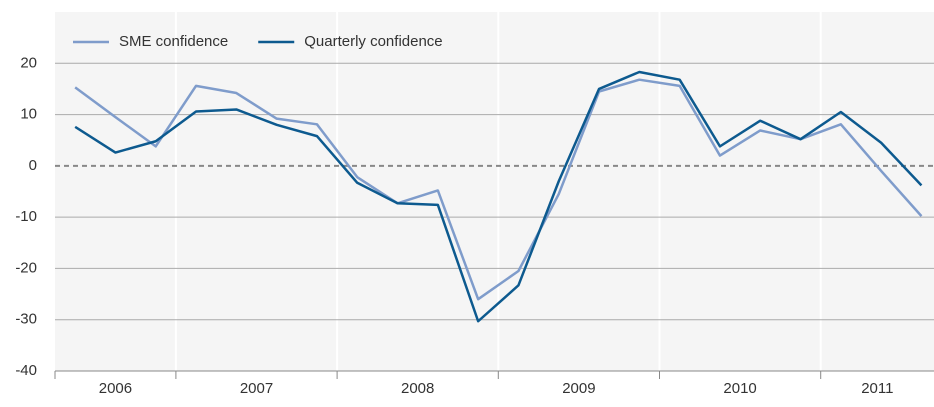 This screenshot has height=407, width=934. Describe the element at coordinates (373, 41) in the screenshot. I see `legend-label: Quarterly confidence` at that location.